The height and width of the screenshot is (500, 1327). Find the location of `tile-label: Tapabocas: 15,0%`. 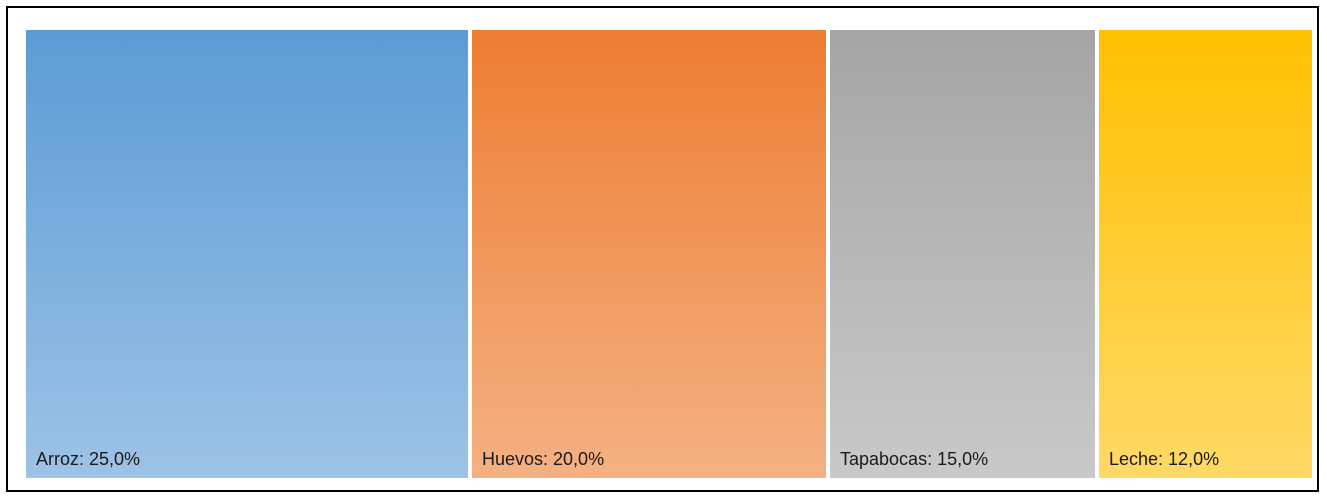

tile-label: Tapabocas: 15,0% is located at coordinates (914, 459).